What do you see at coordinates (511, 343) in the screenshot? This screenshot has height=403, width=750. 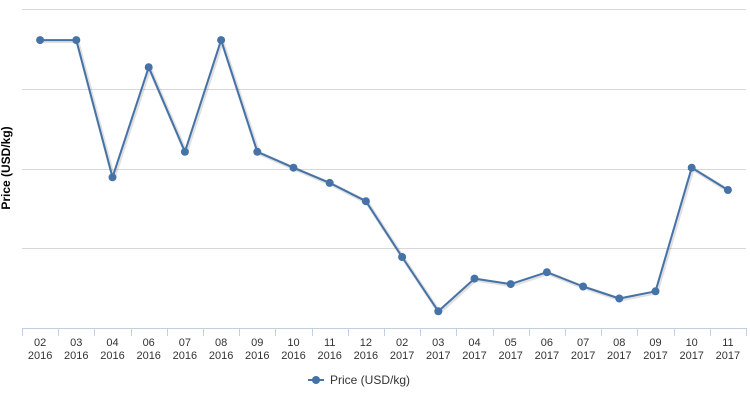 I see `x-tick-label-month: 05` at bounding box center [511, 343].